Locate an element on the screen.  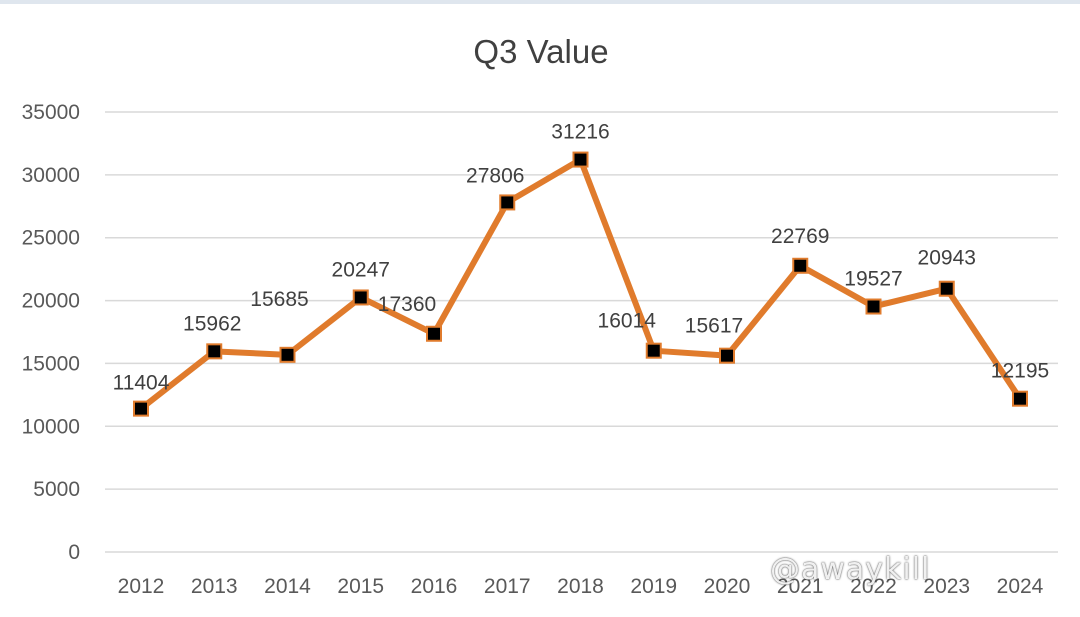
data-label: 19527 is located at coordinates (873, 279).